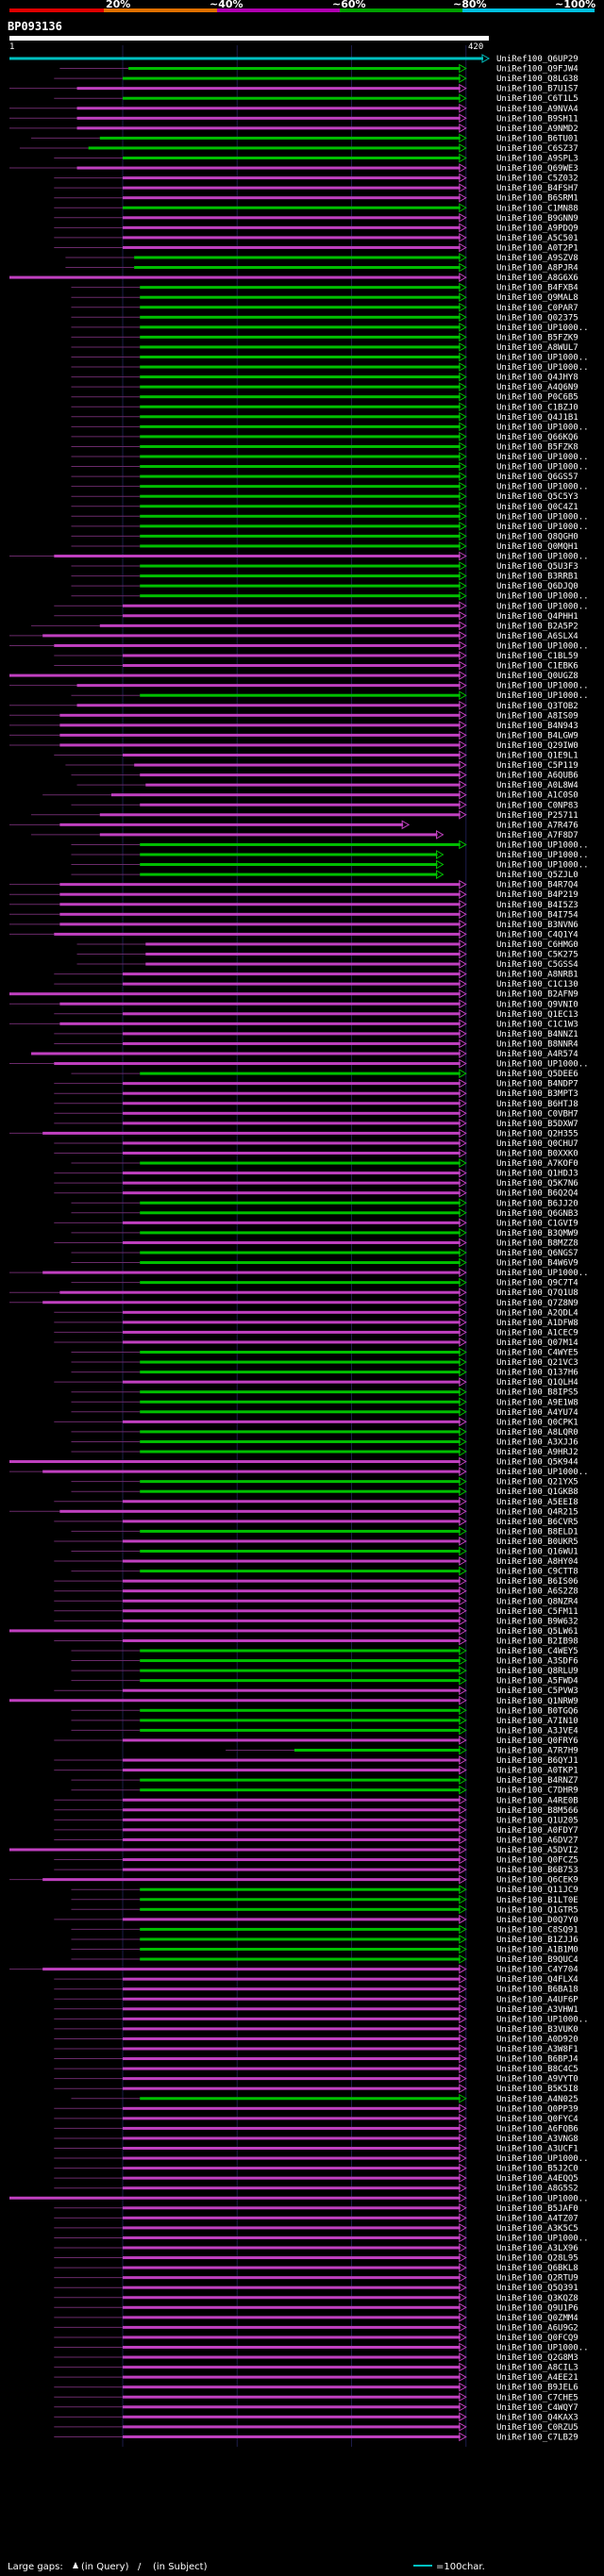 The image size is (604, 2576). What do you see at coordinates (537, 1034) in the screenshot?
I see `hit-label: UniRef100_B4NNZ1` at bounding box center [537, 1034].